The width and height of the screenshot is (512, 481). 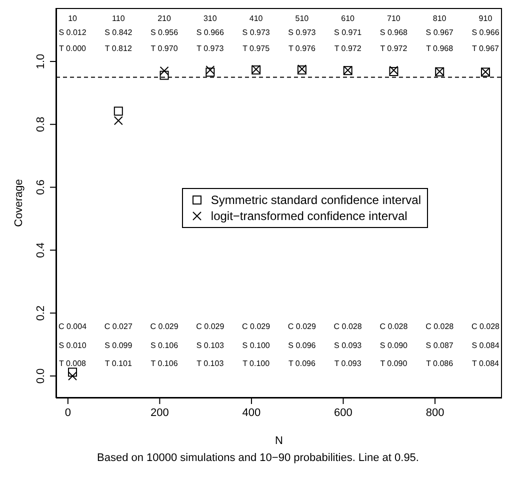 I want to click on annotation: 910, so click(x=485, y=18).